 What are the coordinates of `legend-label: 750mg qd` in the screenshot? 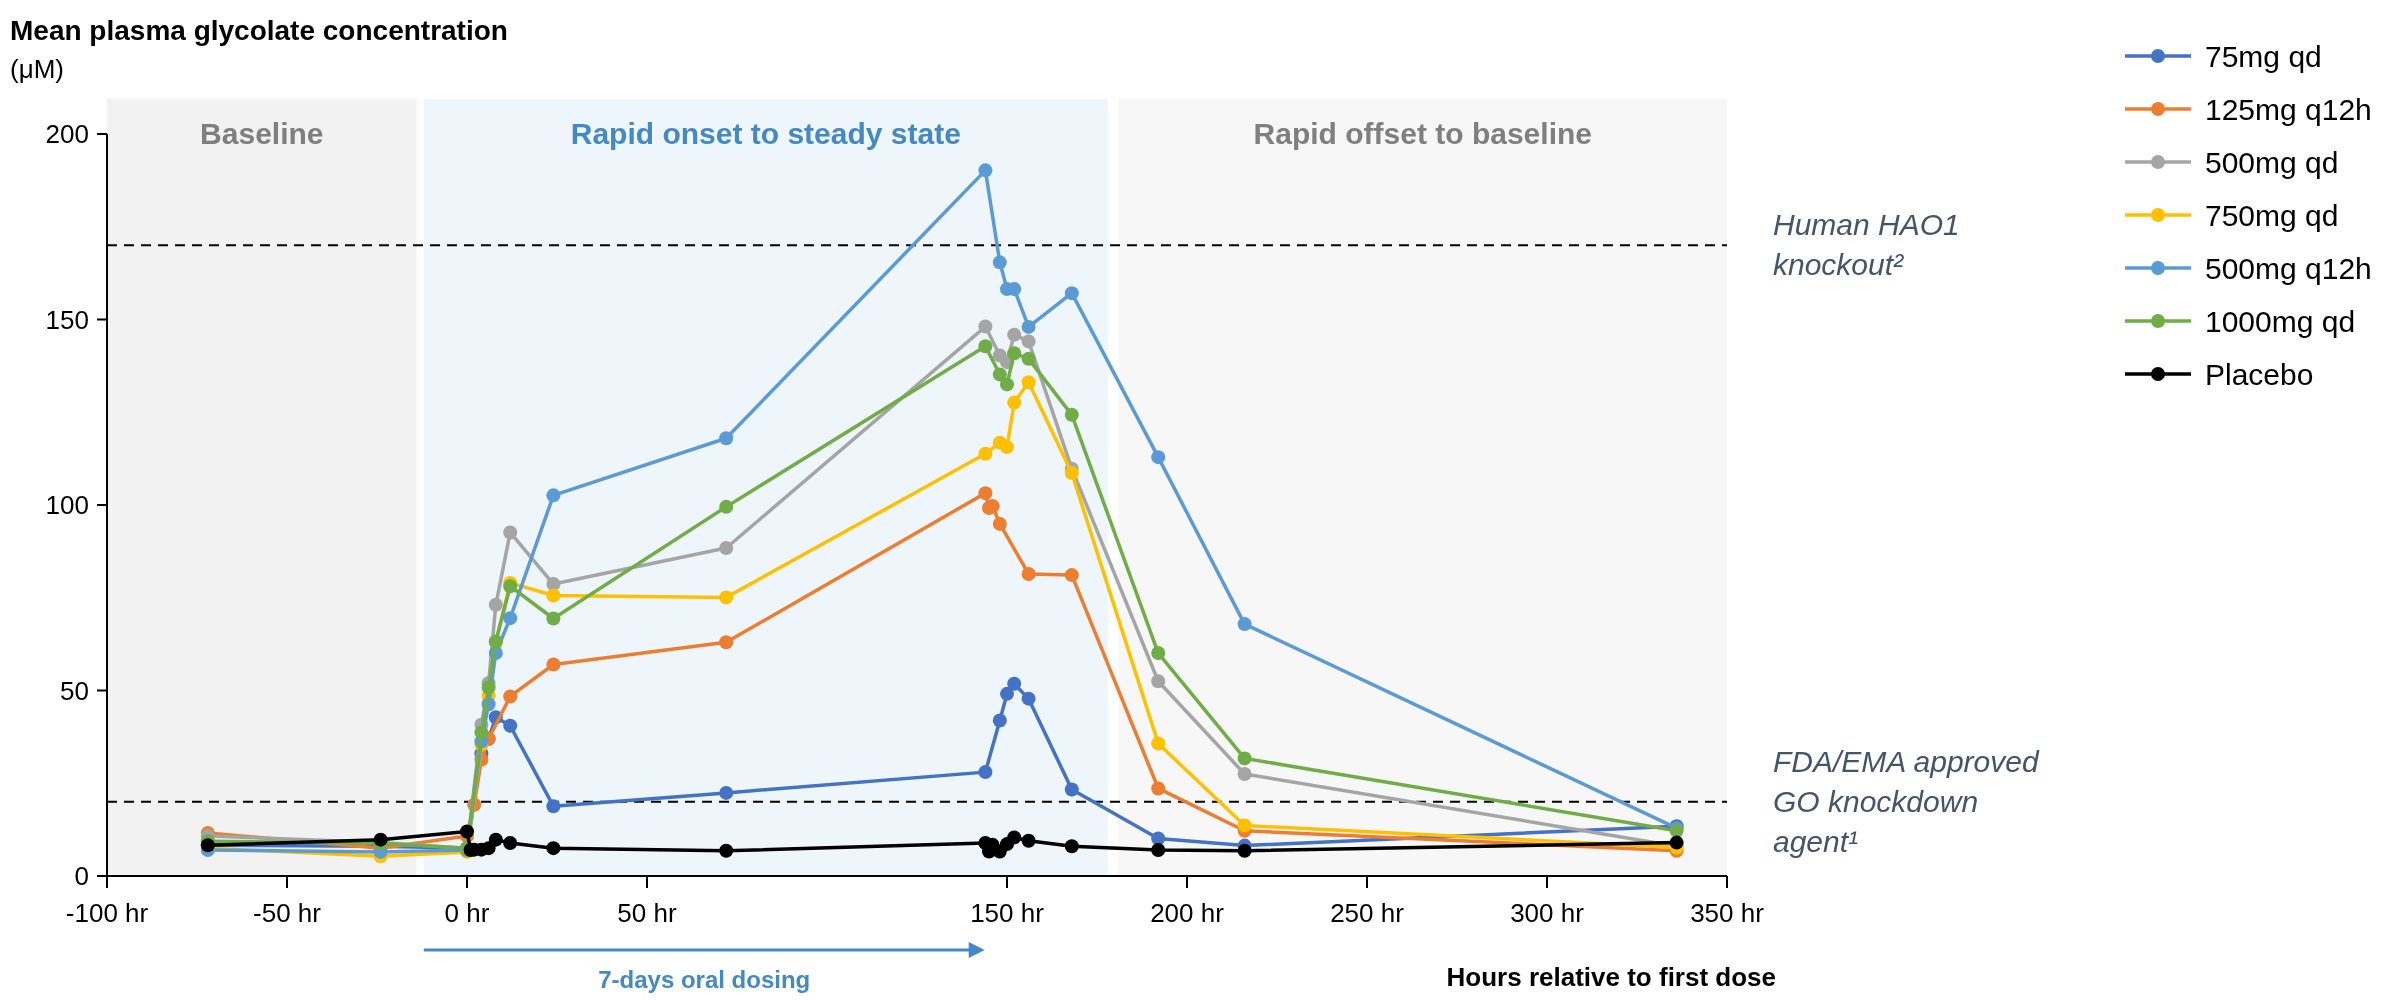 It's located at (2272, 215).